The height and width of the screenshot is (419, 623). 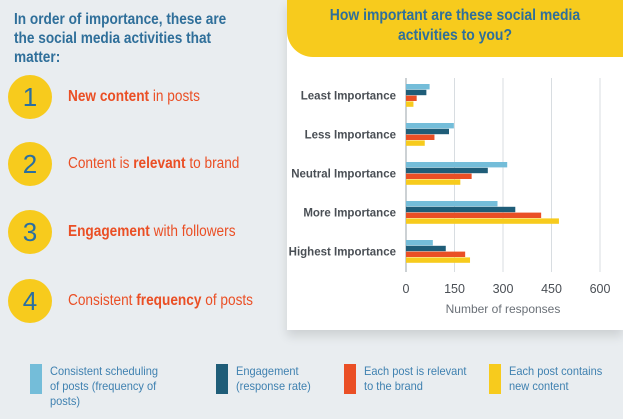 I want to click on y-category-label: Neutral Importance, so click(x=343, y=175).